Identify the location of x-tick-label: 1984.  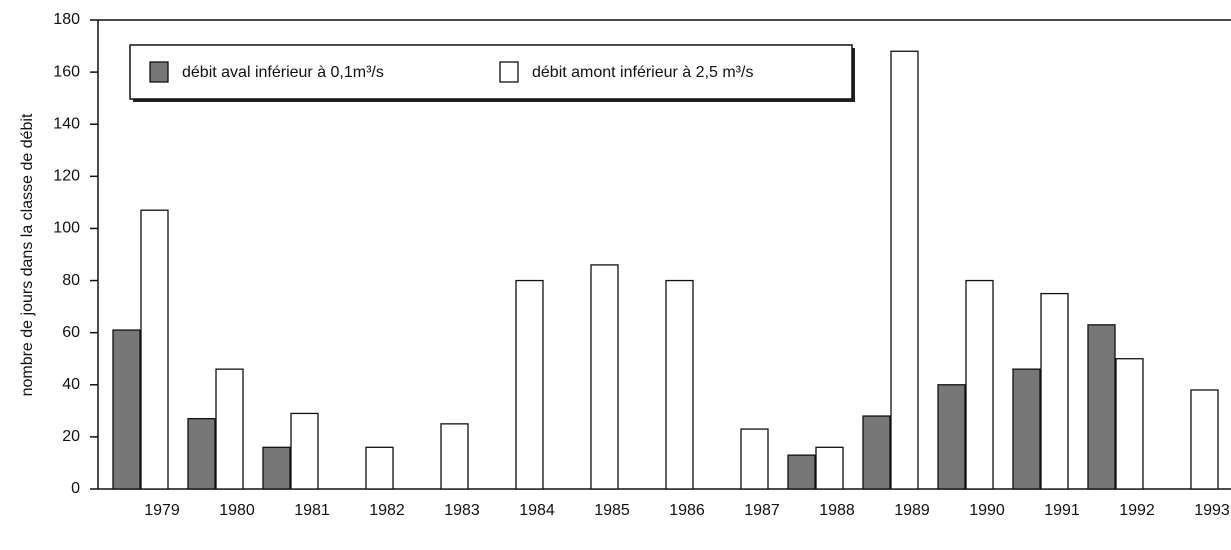
(537, 510).